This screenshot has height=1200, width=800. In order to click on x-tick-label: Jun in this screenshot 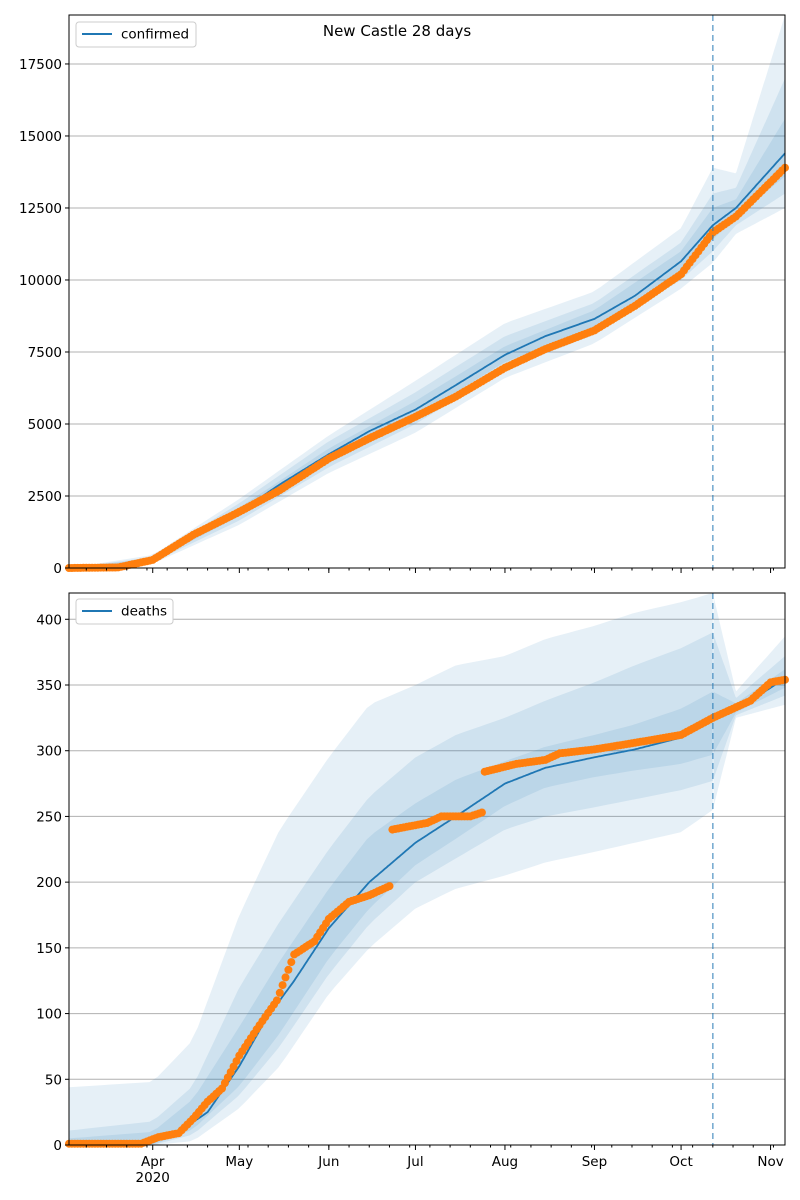, I will do `click(328, 1162)`.